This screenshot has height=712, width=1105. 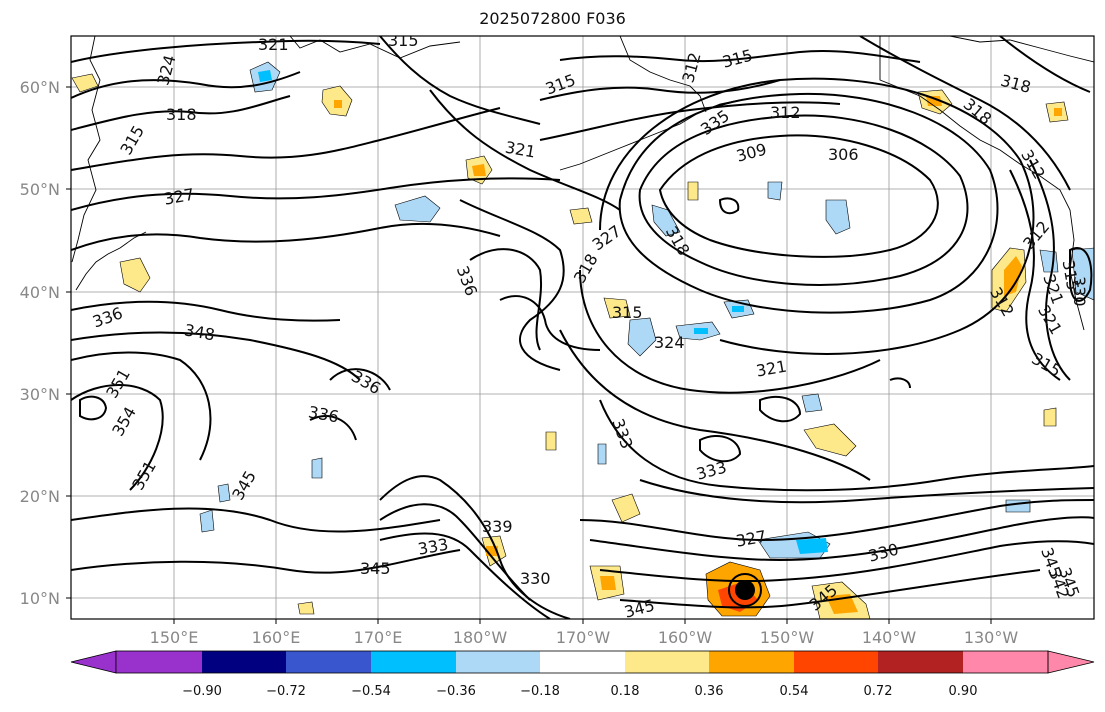 What do you see at coordinates (276, 637) in the screenshot?
I see `lon-label: 160°E` at bounding box center [276, 637].